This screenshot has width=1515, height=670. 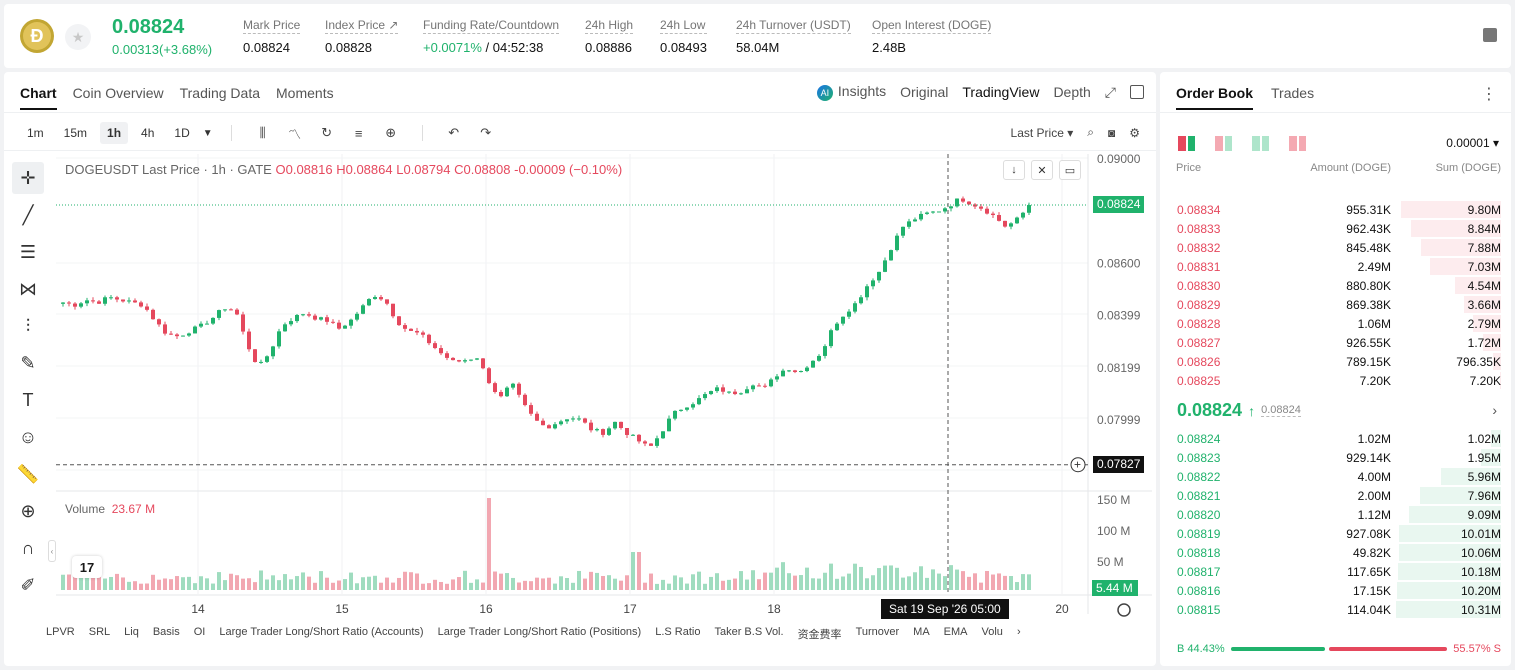 I want to click on collapse-icon: ✕, so click(x=1042, y=170).